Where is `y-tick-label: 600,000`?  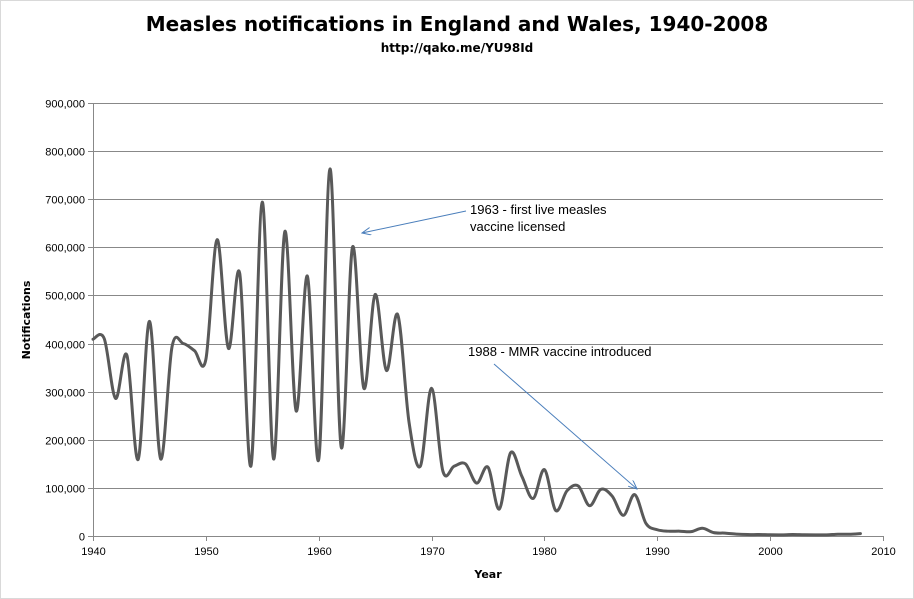 y-tick-label: 600,000 is located at coordinates (65, 249).